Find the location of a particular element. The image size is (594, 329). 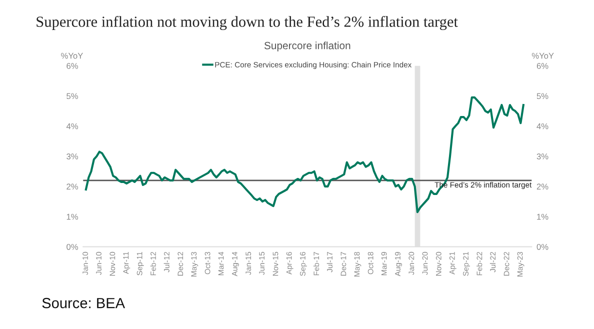

y-tick-label: 5% is located at coordinates (72, 96).